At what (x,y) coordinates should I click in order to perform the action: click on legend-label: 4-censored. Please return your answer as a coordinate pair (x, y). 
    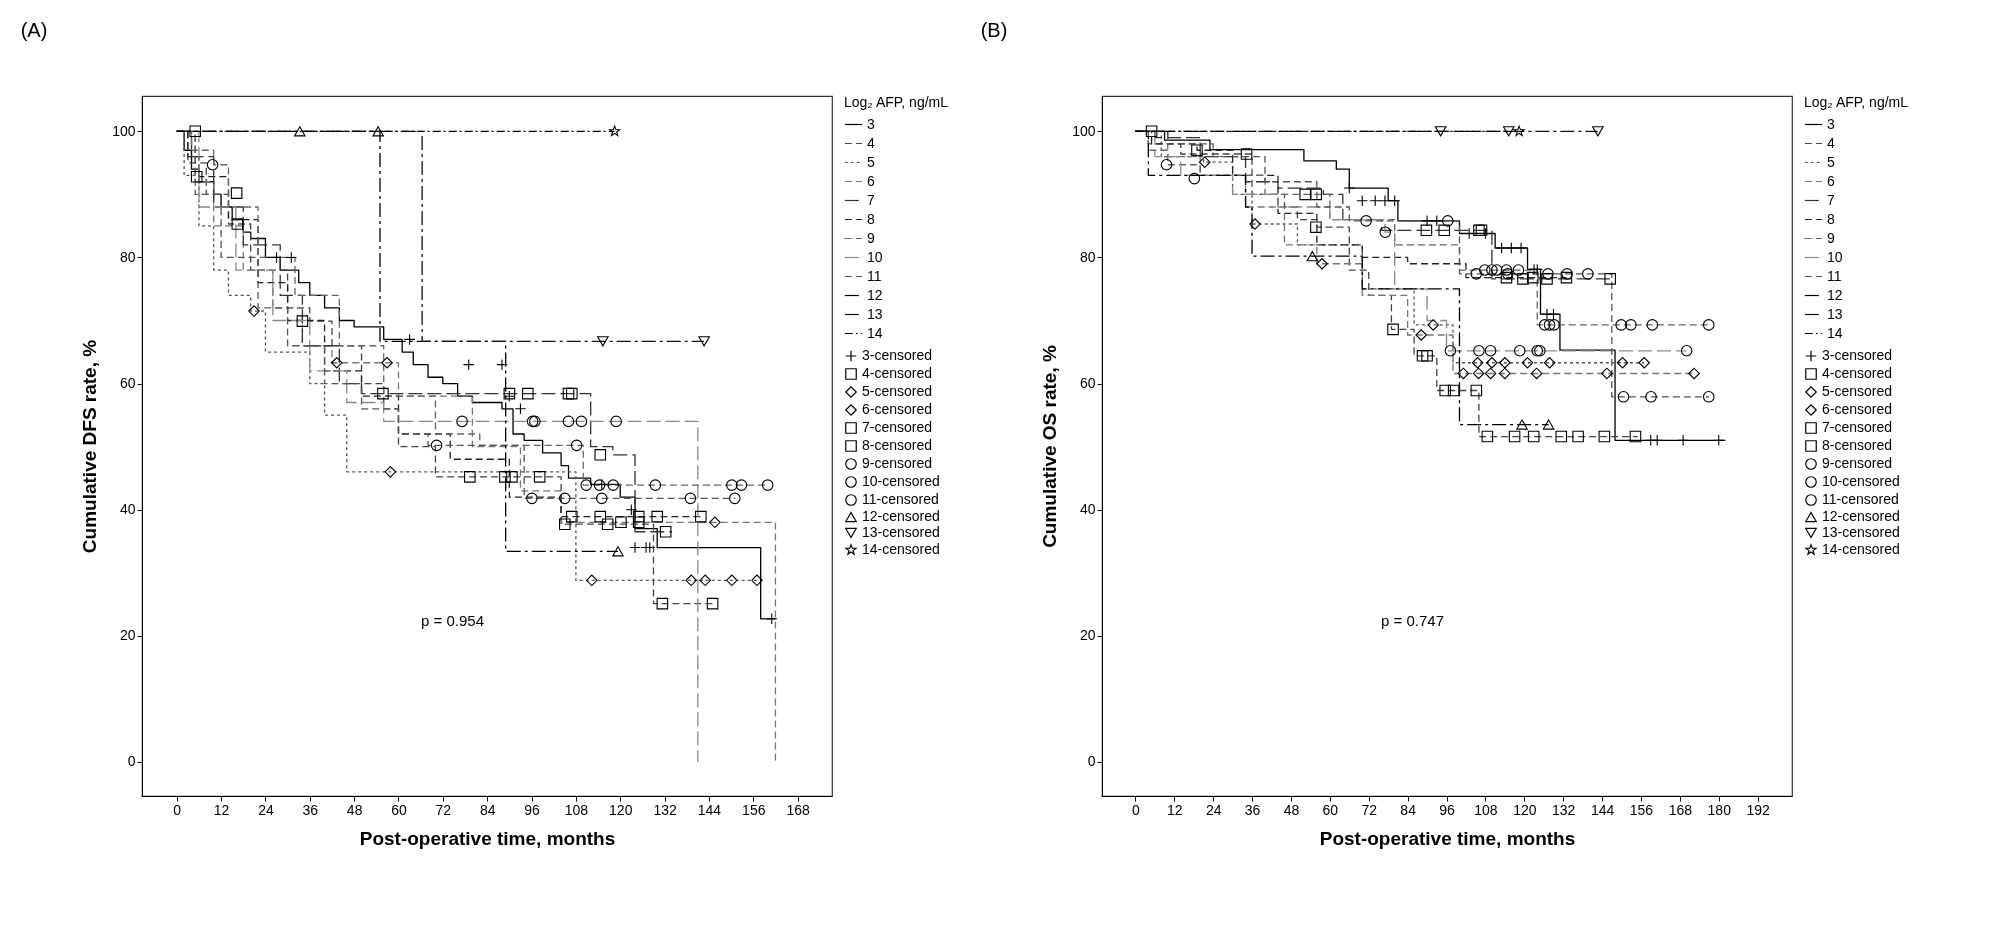
    Looking at the image, I should click on (897, 373).